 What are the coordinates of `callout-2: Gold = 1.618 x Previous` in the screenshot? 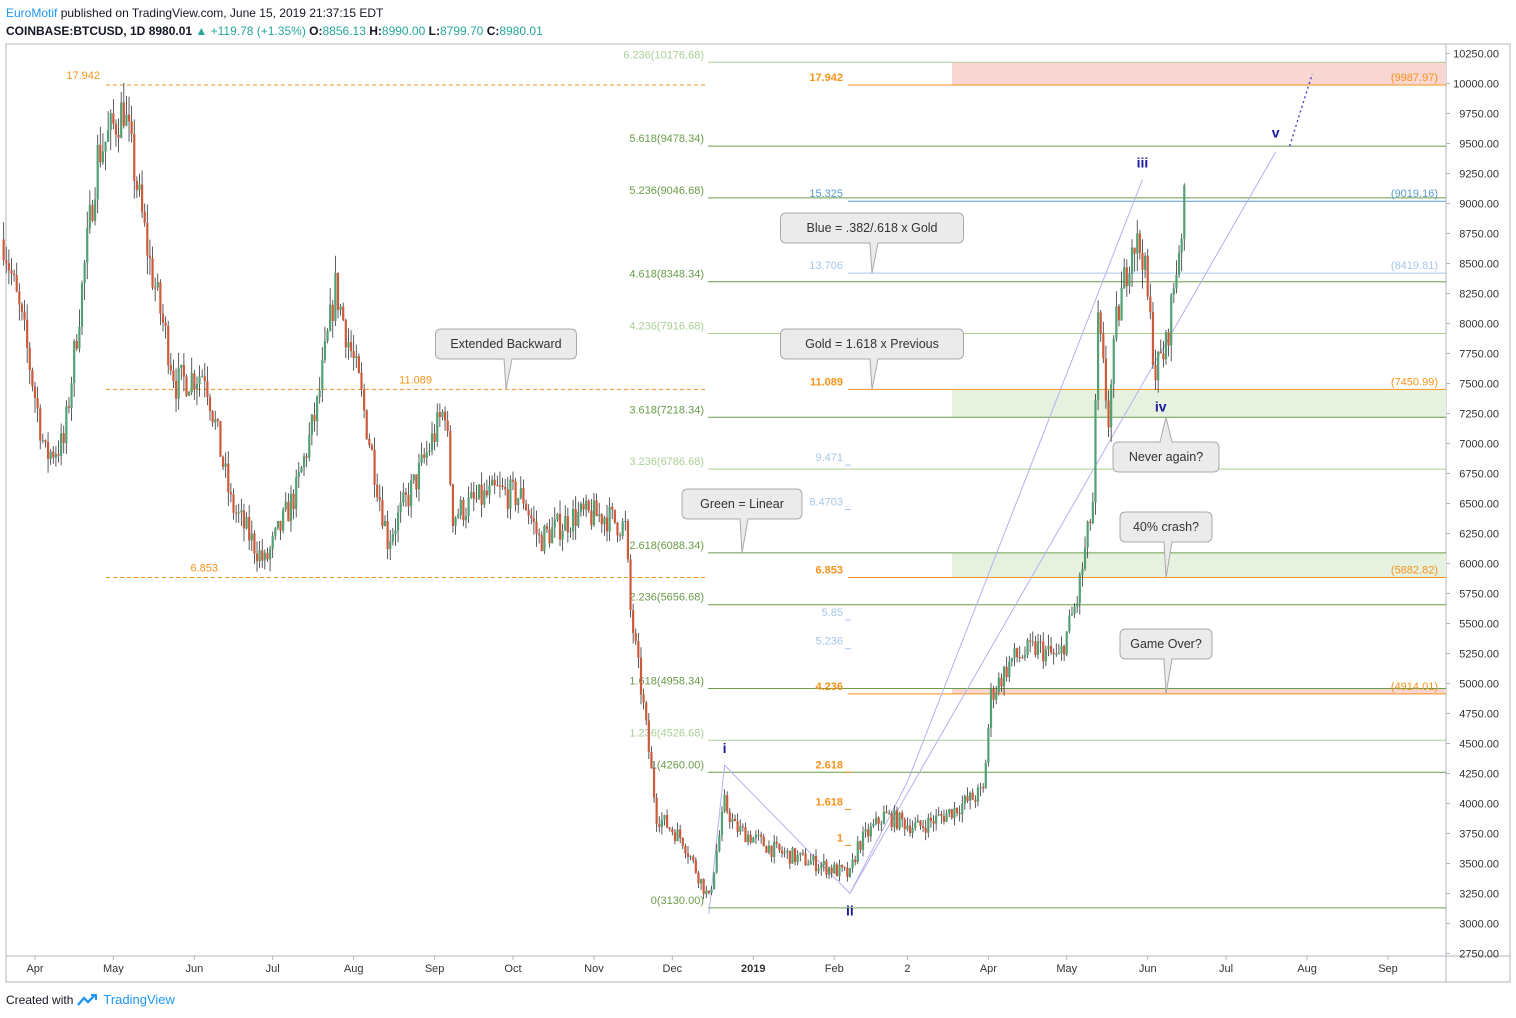 It's located at (872, 359).